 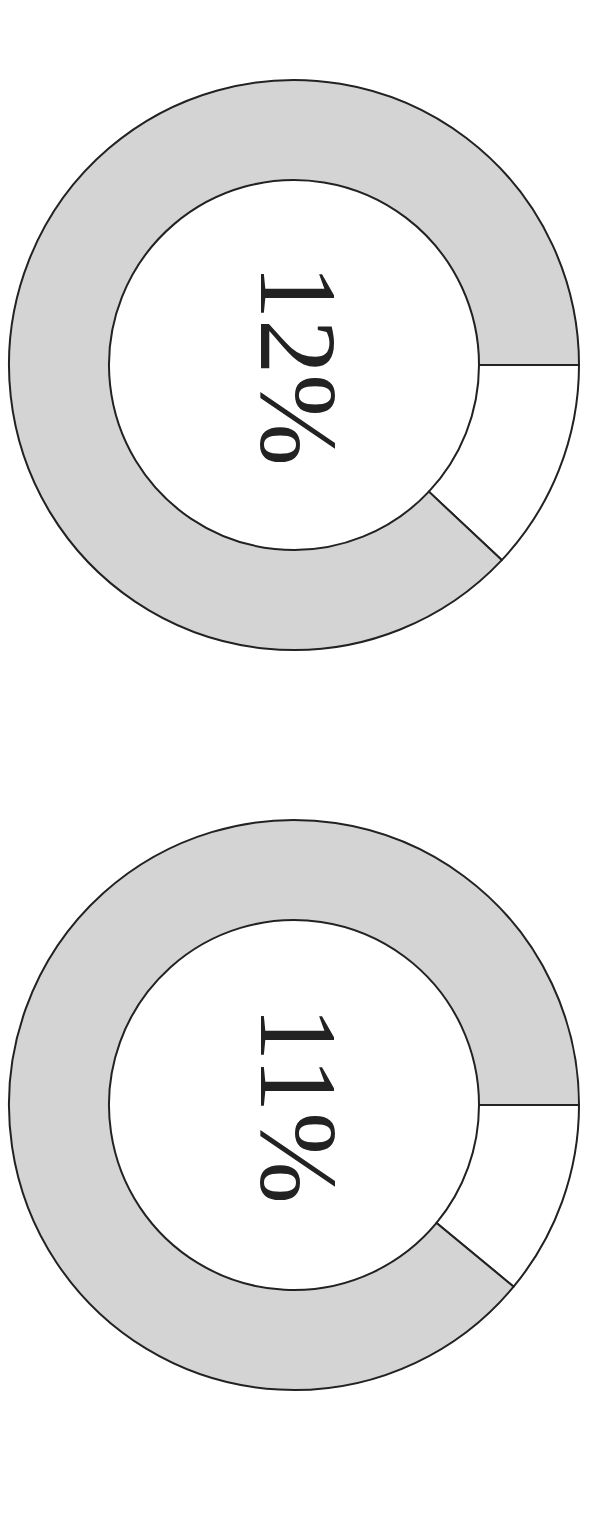 I want to click on data-label: 11%, so click(x=298, y=1105).